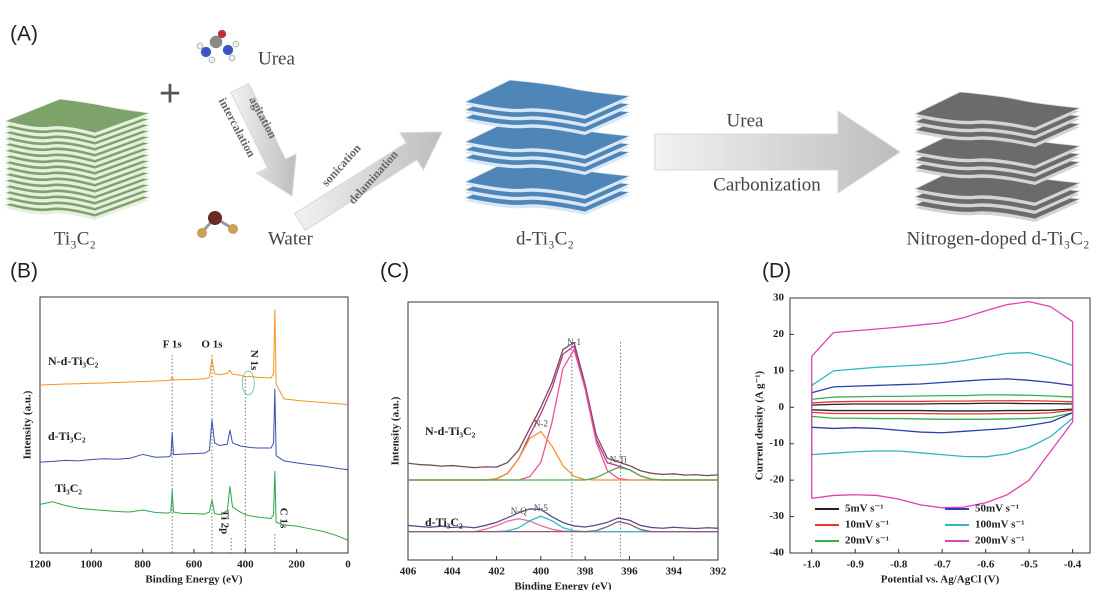 This screenshot has width=1120, height=590. Describe the element at coordinates (767, 184) in the screenshot. I see `step-label: Carbonization` at that location.